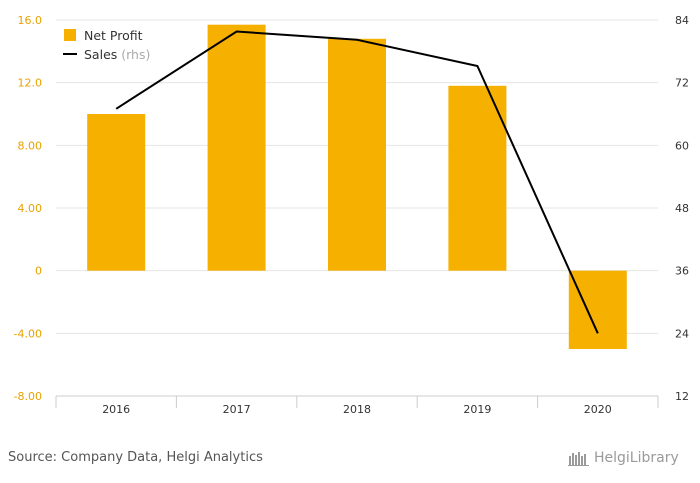 Image resolution: width=700 pixels, height=483 pixels. I want to click on logo-text: HelgiLibrary, so click(636, 458).